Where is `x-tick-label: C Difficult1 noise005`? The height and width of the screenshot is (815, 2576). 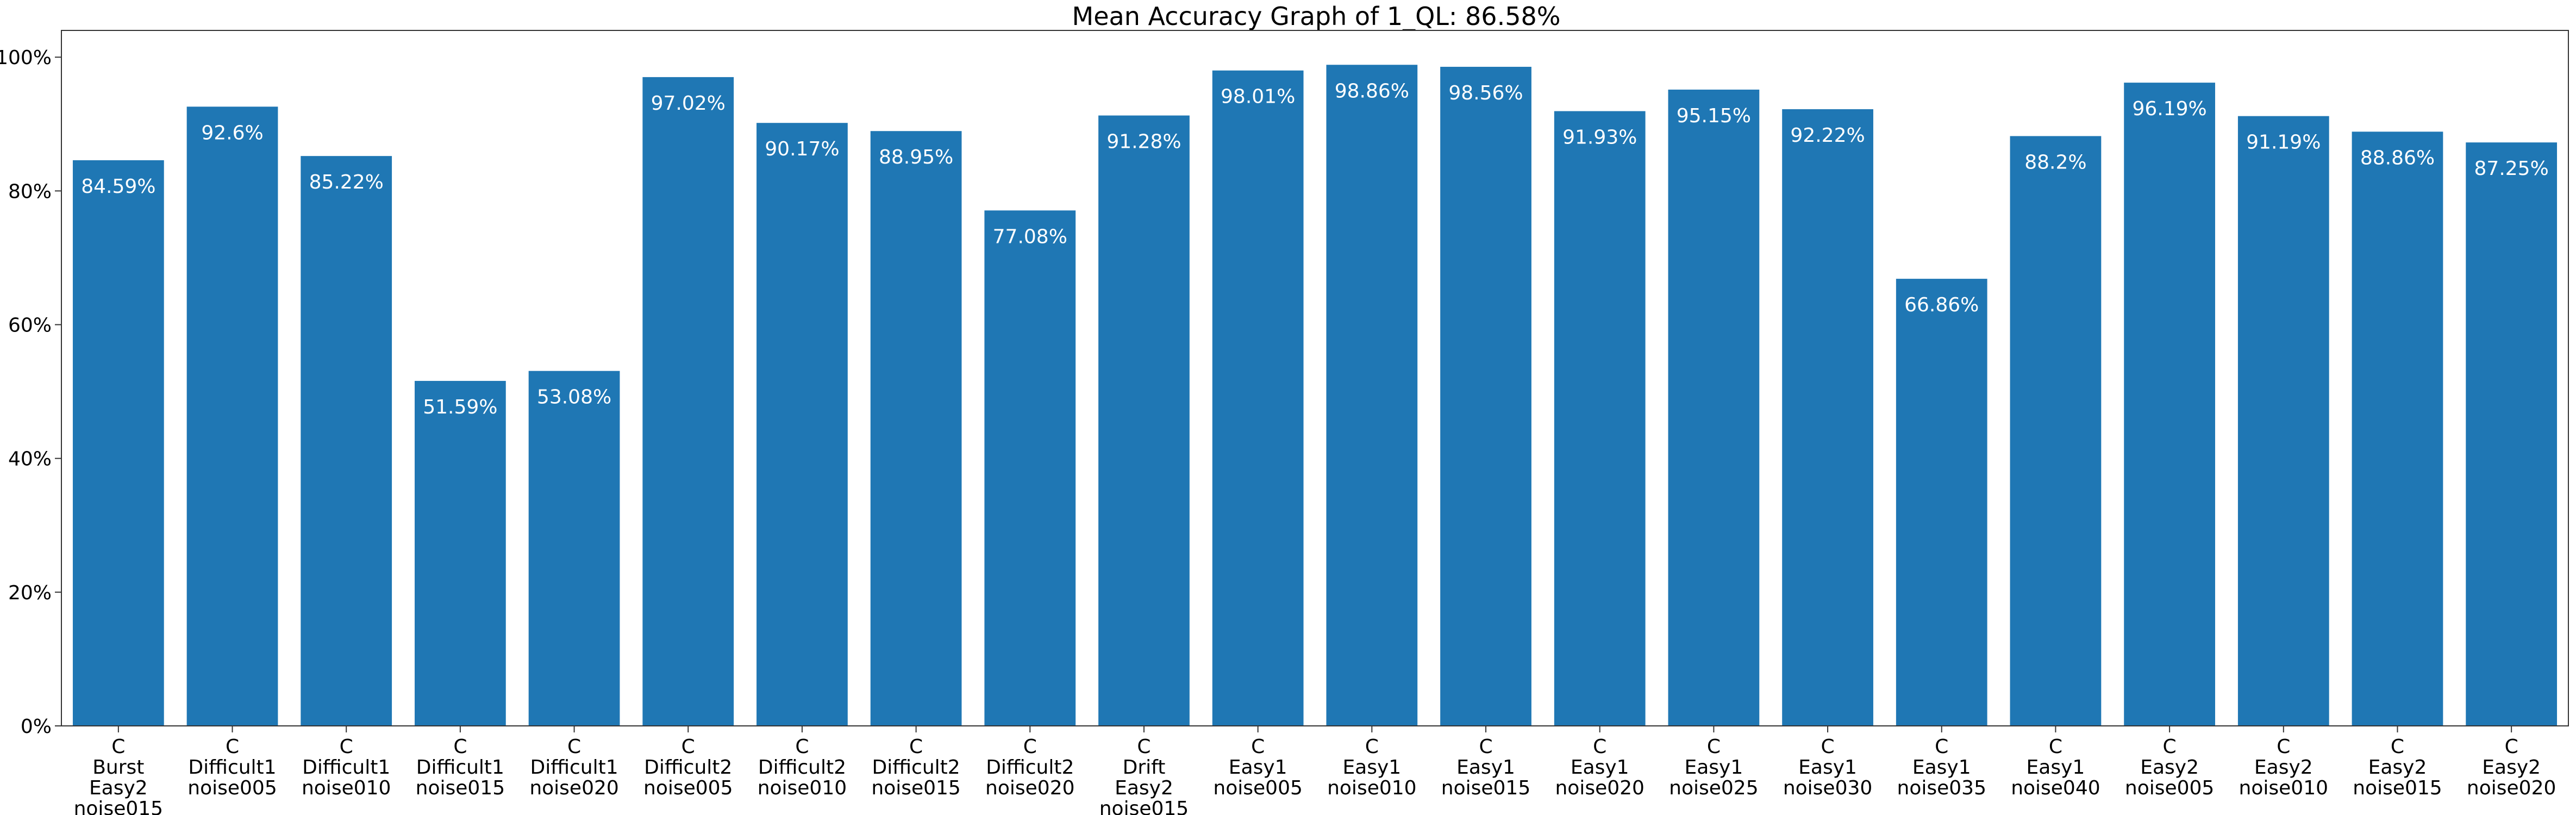 x-tick-label: C Difficult1 noise005 is located at coordinates (232, 767).